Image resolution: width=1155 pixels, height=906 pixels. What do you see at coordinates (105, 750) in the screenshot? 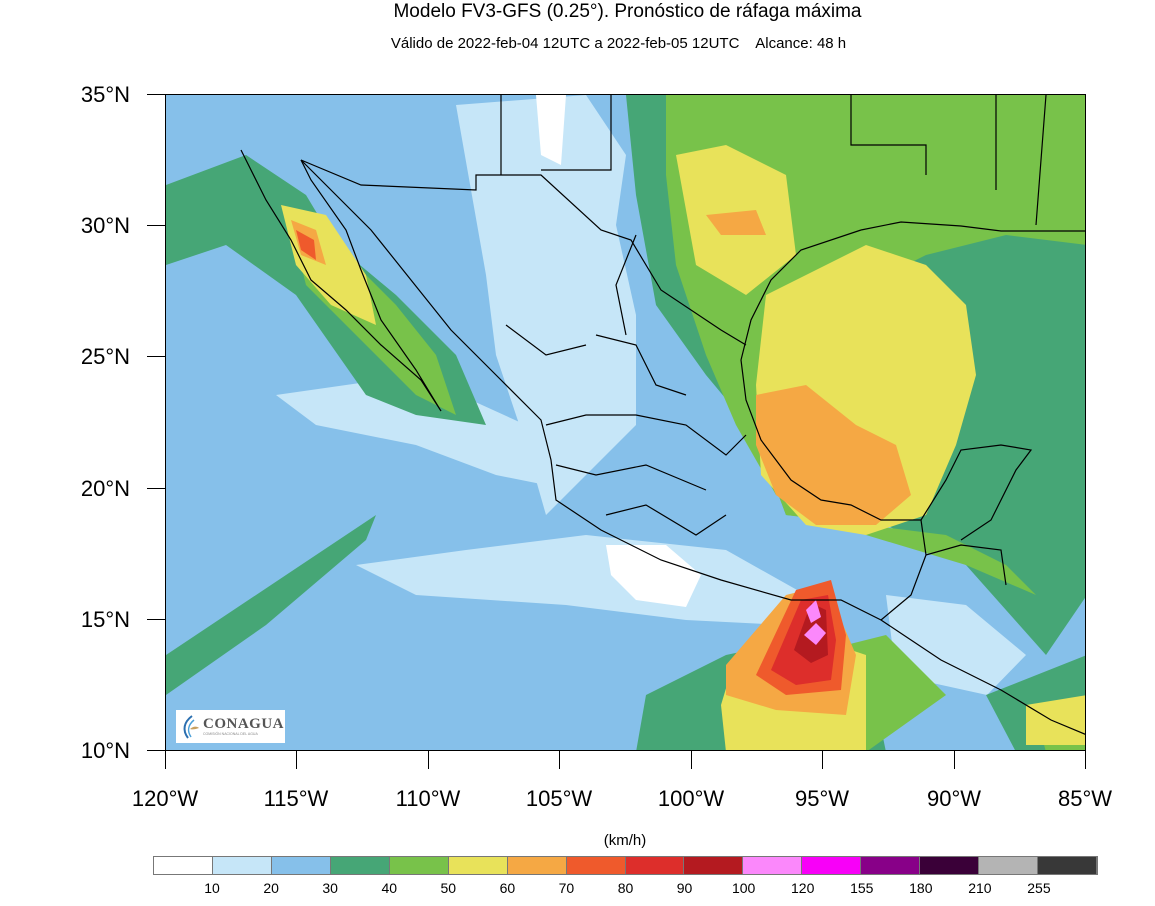
I see `lat-label: 10°N` at bounding box center [105, 750].